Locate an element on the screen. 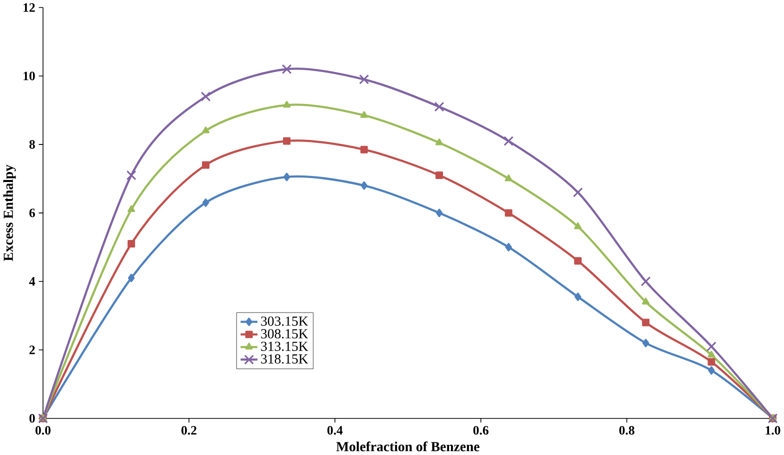 The image size is (784, 455). x-tick-label: 0.2 is located at coordinates (188, 430).